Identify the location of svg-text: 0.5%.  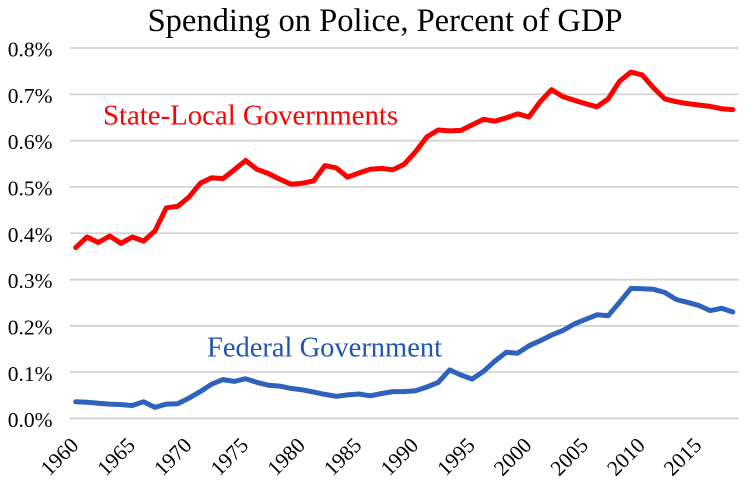
(30, 189).